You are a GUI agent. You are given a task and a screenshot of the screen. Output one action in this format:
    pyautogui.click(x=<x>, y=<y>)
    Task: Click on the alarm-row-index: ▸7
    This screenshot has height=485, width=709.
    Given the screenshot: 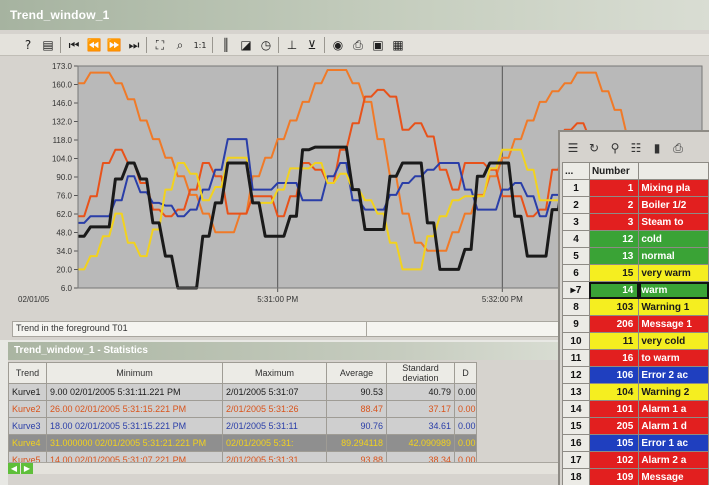 What is the action you would take?
    pyautogui.click(x=576, y=290)
    